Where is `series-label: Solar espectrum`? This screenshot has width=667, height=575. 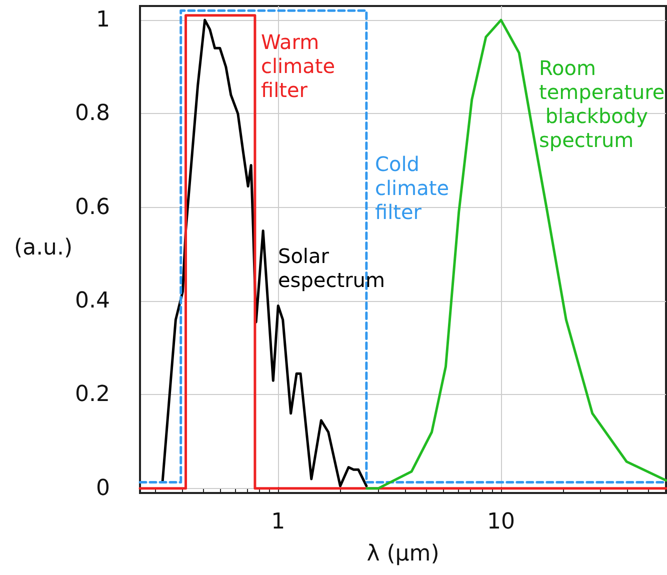
series-label: Solar espectrum is located at coordinates (331, 268).